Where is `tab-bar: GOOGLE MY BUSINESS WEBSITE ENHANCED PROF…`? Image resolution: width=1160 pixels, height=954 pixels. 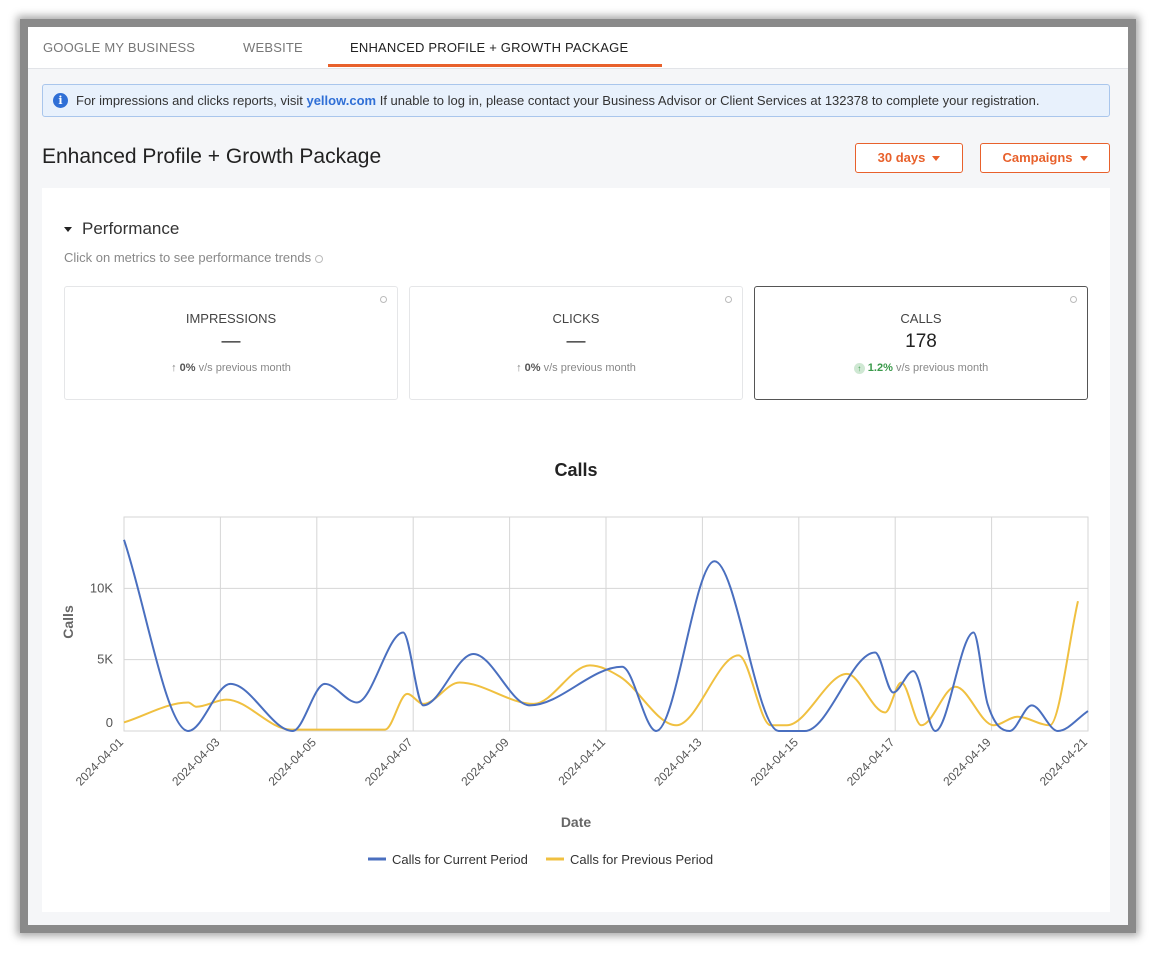 tab-bar: GOOGLE MY BUSINESS WEBSITE ENHANCED PROF… is located at coordinates (578, 48).